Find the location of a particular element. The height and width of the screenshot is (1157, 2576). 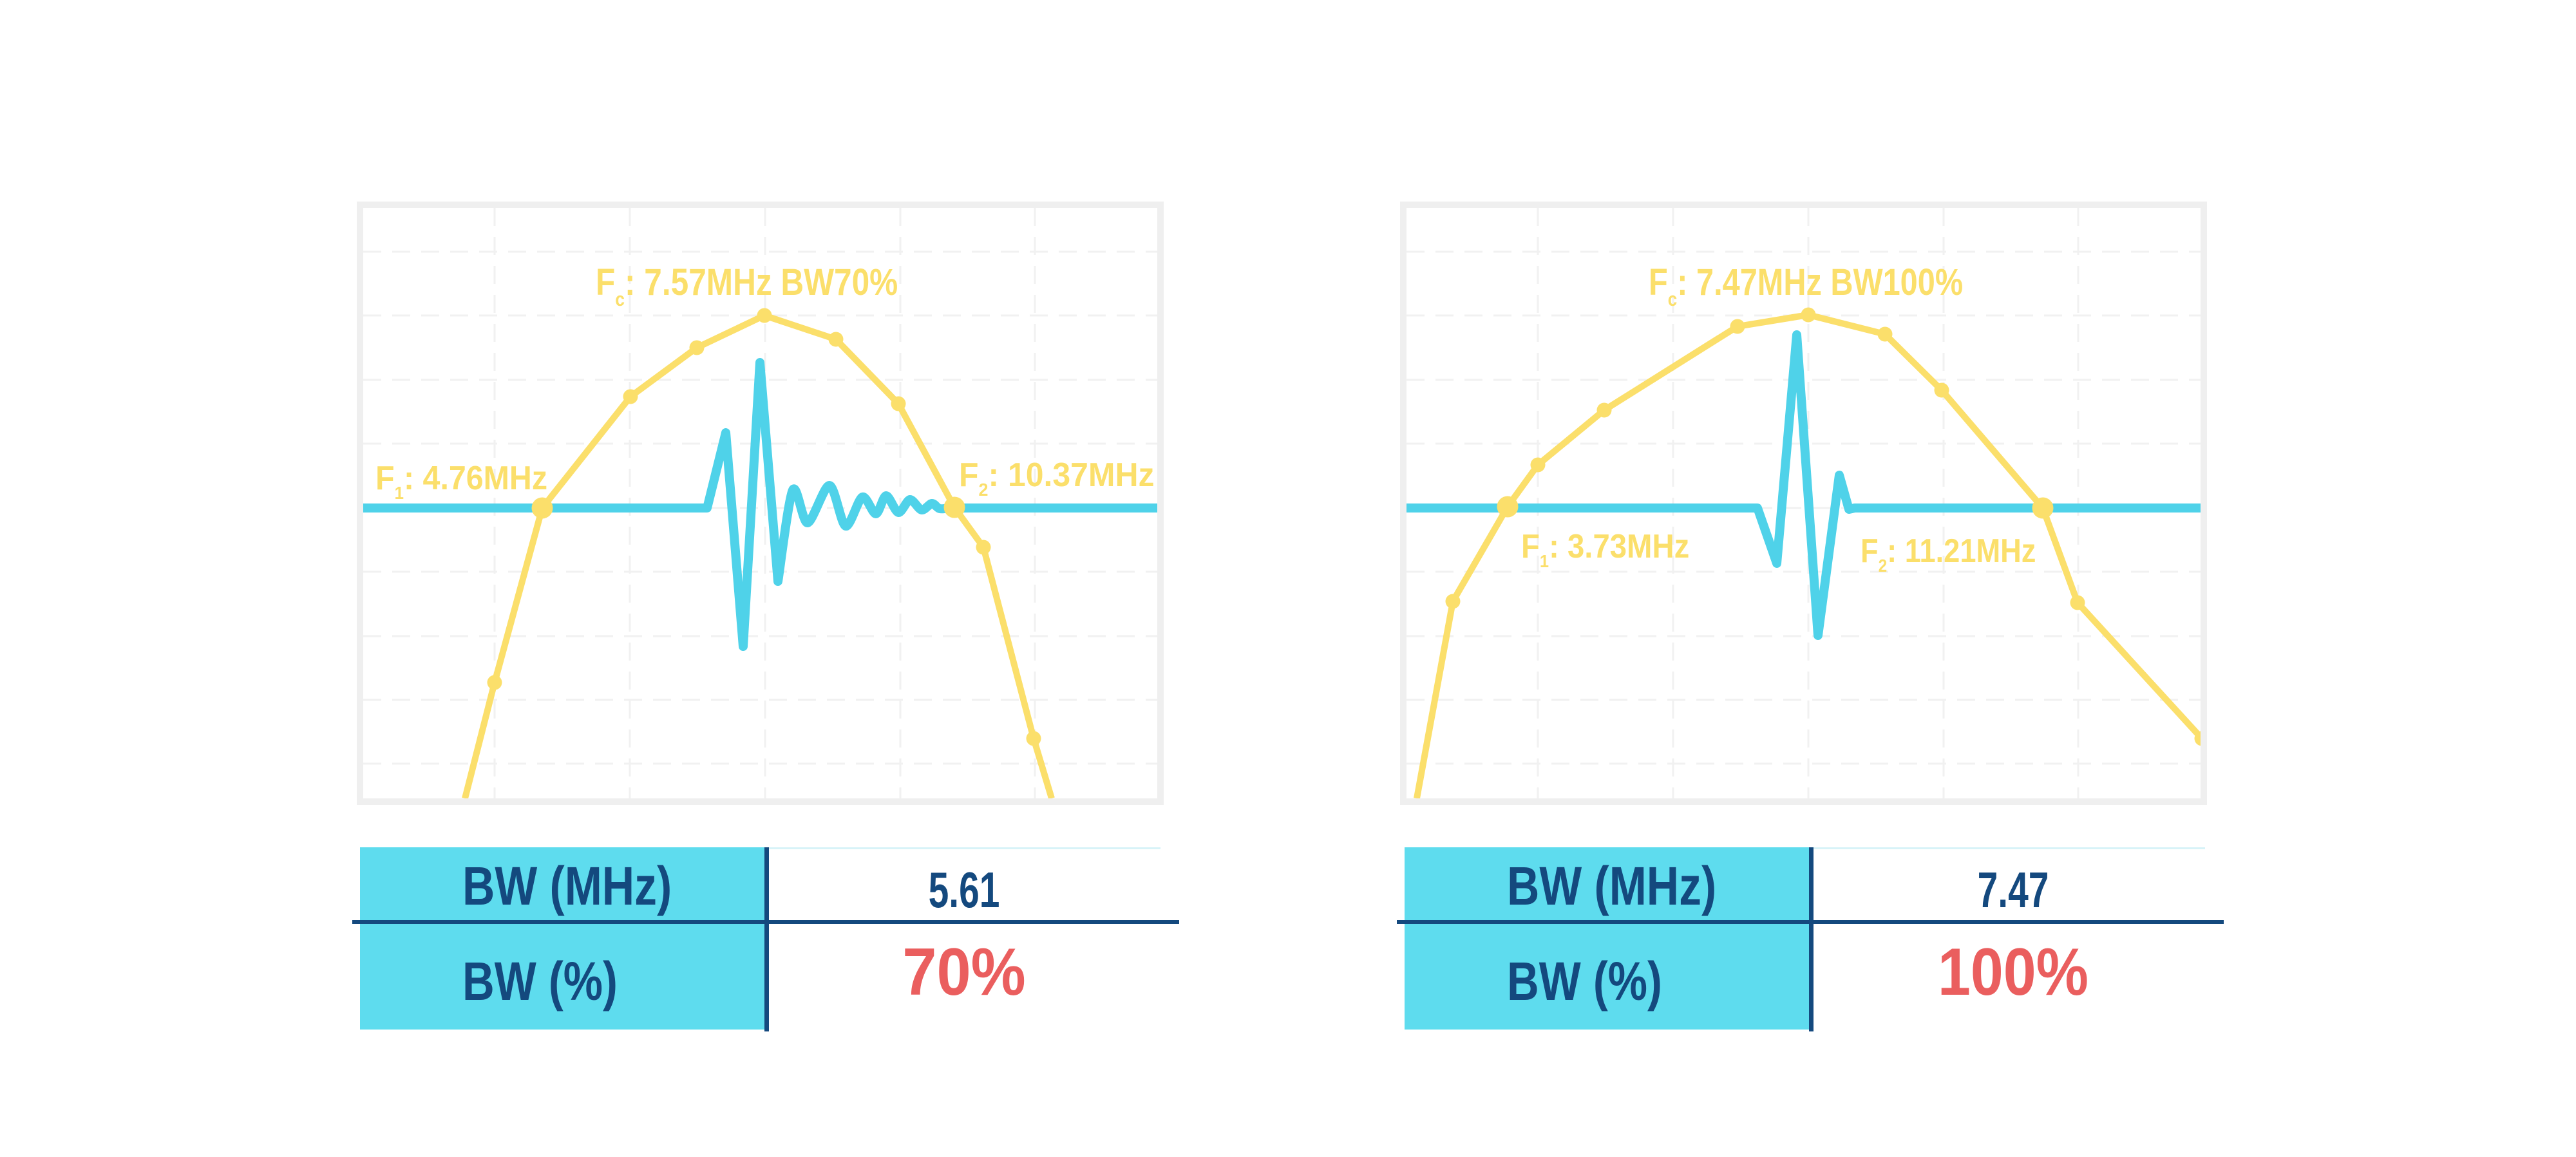

svg-text: 5.61 is located at coordinates (965, 890).